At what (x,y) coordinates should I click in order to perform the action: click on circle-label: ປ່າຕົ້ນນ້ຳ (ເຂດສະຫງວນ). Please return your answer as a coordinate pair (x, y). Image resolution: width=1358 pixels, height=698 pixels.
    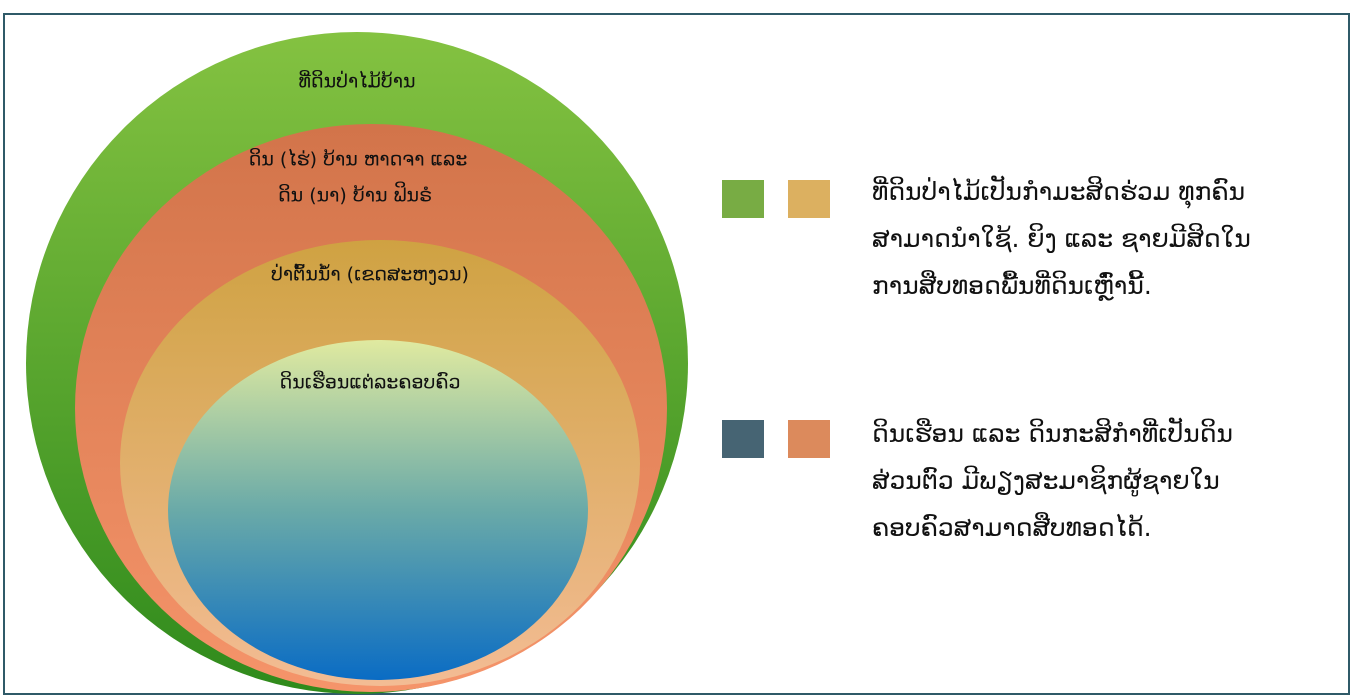
    Looking at the image, I should click on (370, 273).